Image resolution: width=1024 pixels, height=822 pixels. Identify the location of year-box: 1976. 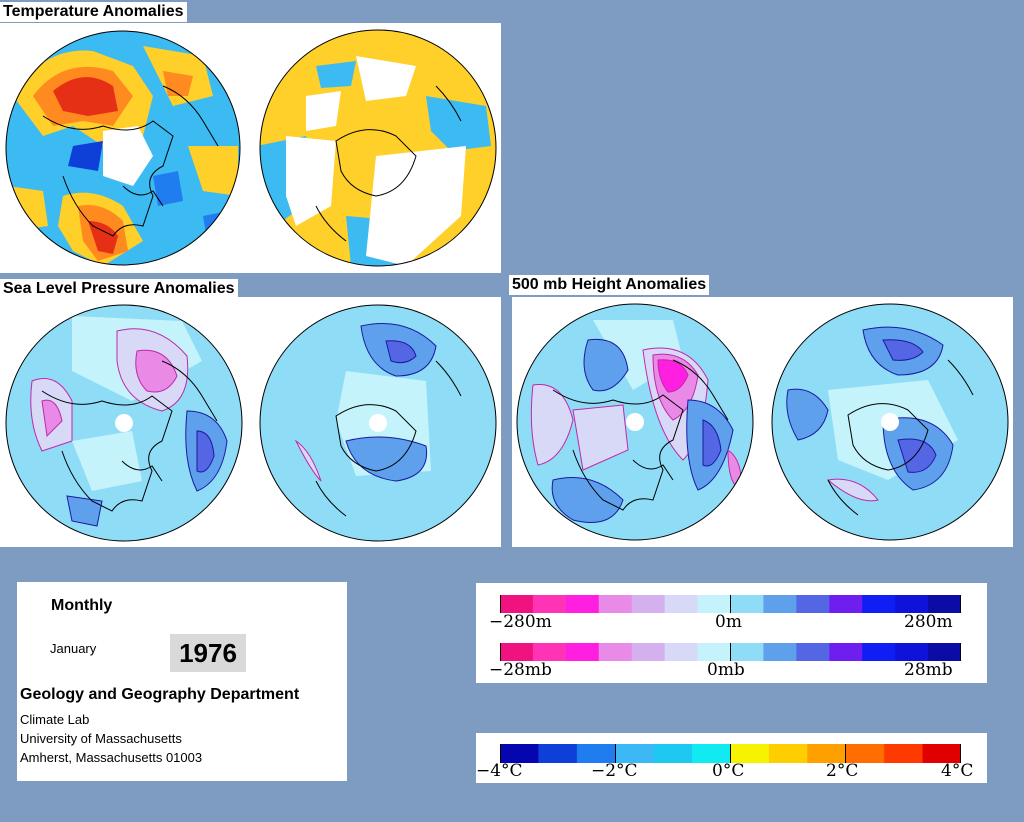
(208, 653).